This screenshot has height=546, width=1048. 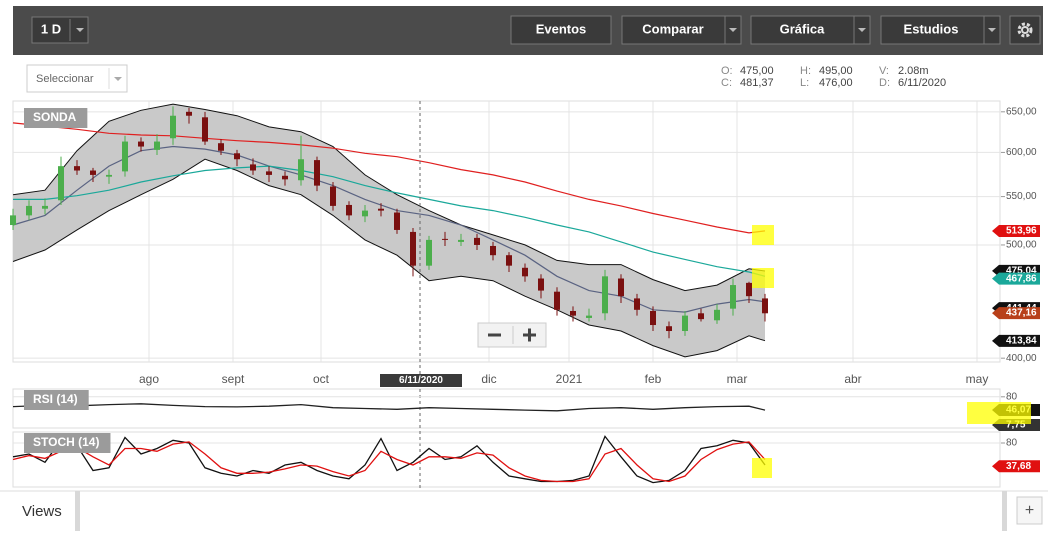 What do you see at coordinates (1021, 152) in the screenshot?
I see `y-tick-label: 600,00` at bounding box center [1021, 152].